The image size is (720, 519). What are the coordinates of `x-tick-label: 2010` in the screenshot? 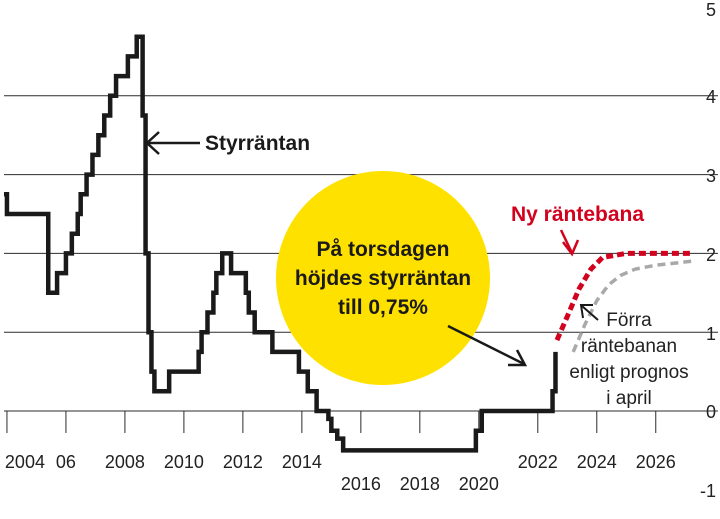 It's located at (184, 462).